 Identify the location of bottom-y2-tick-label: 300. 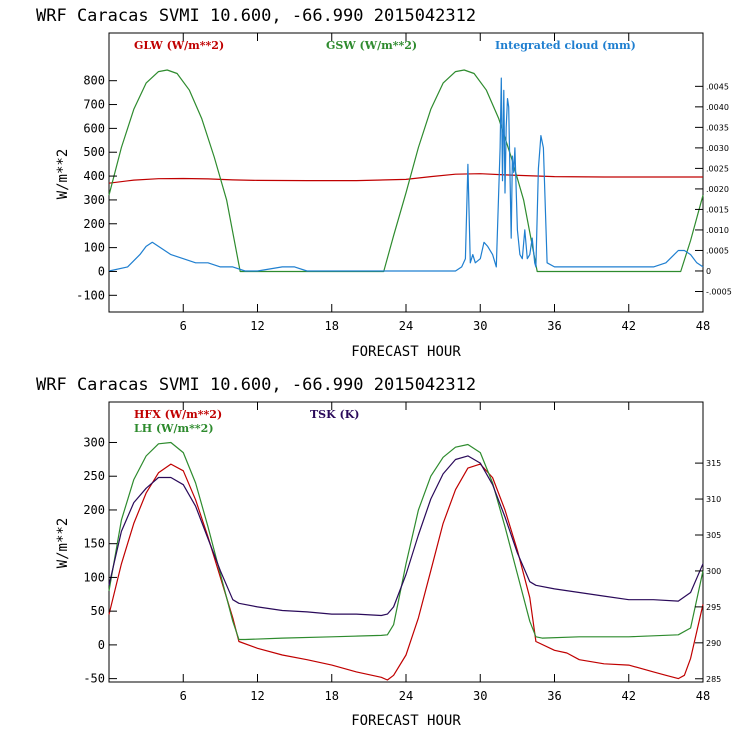
(713, 571).